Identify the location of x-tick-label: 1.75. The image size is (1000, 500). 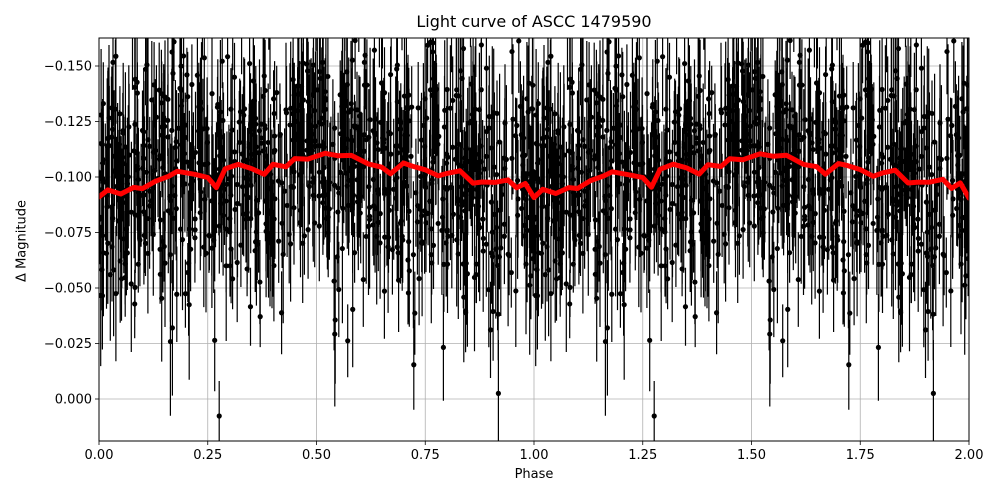
(860, 455).